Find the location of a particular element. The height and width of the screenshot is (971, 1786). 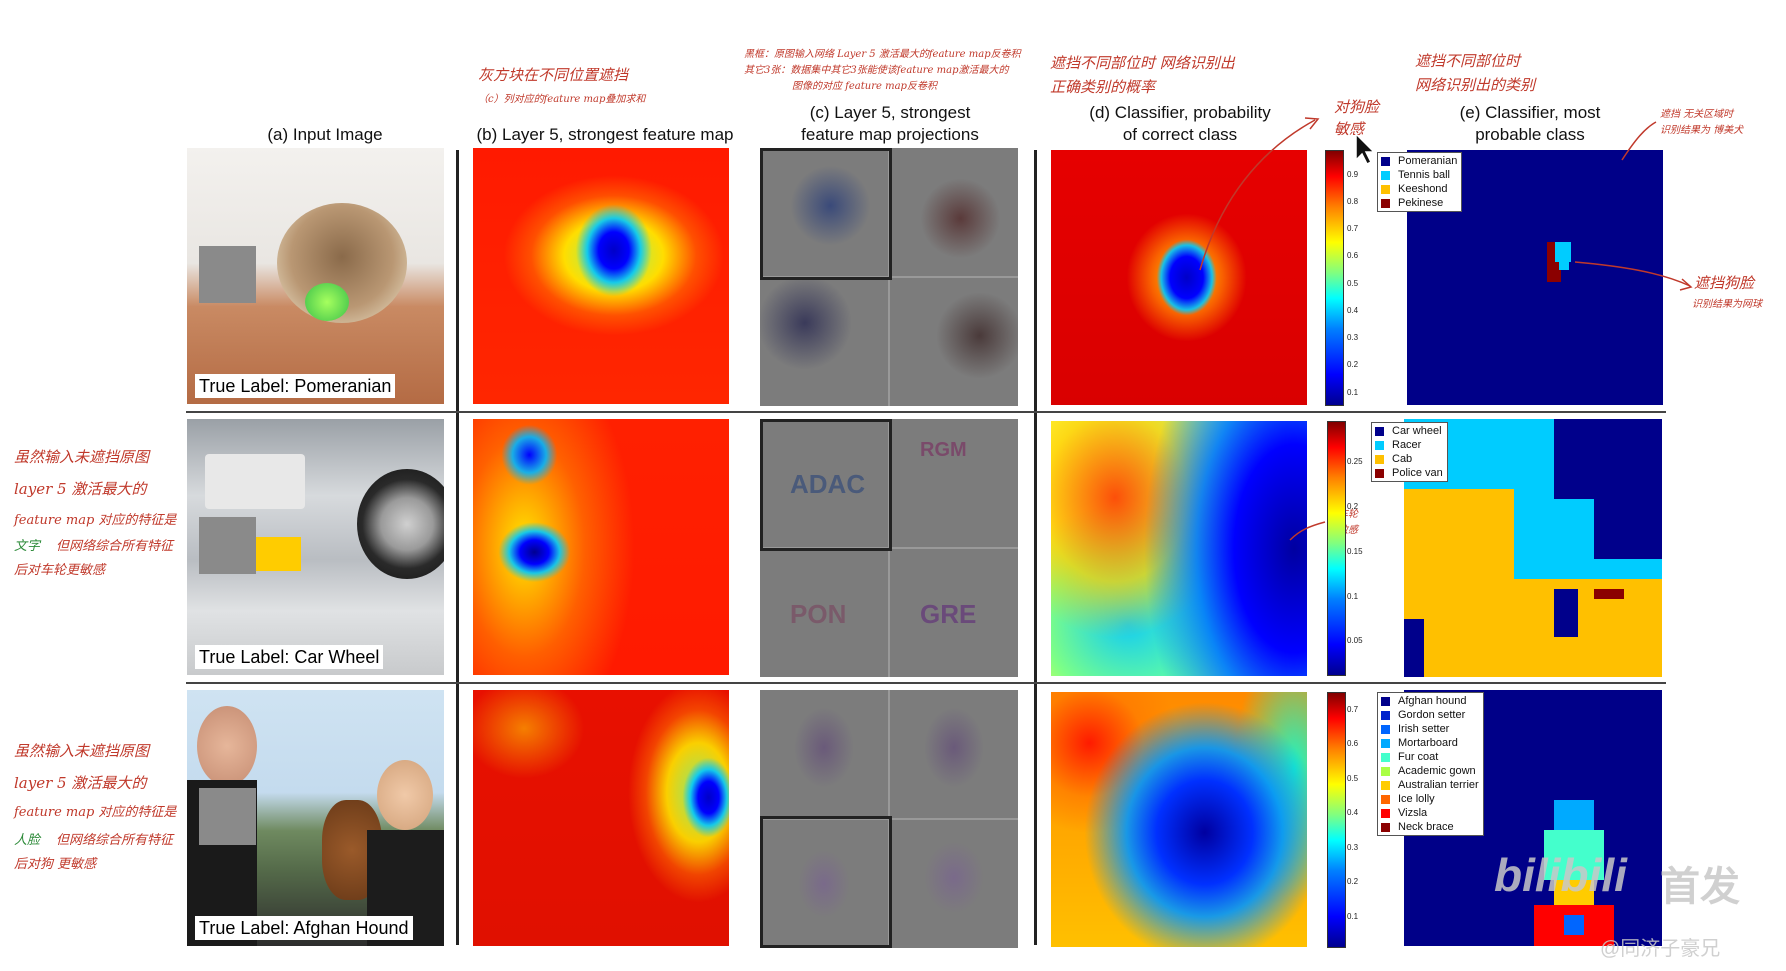

annotation-face-occluded-2: 识别结果为网球 is located at coordinates (1727, 304).